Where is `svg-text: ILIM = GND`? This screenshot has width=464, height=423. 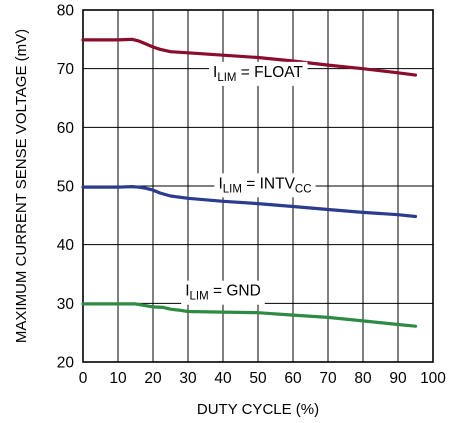
svg-text: ILIM = GND is located at coordinates (223, 293).